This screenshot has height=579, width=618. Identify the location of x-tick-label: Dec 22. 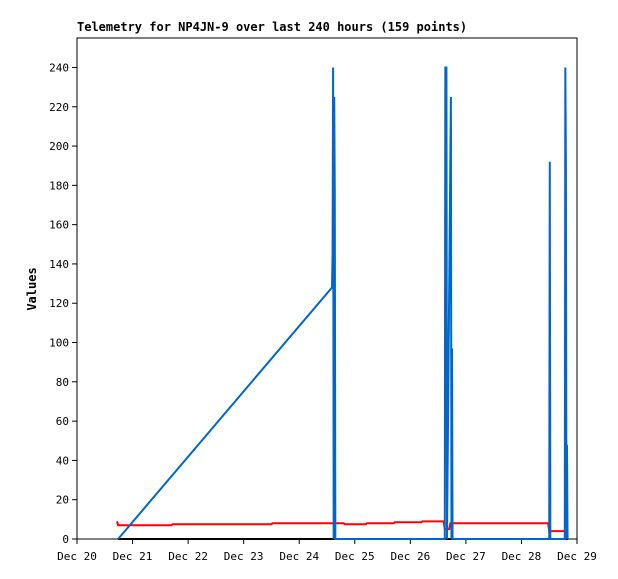
(188, 556).